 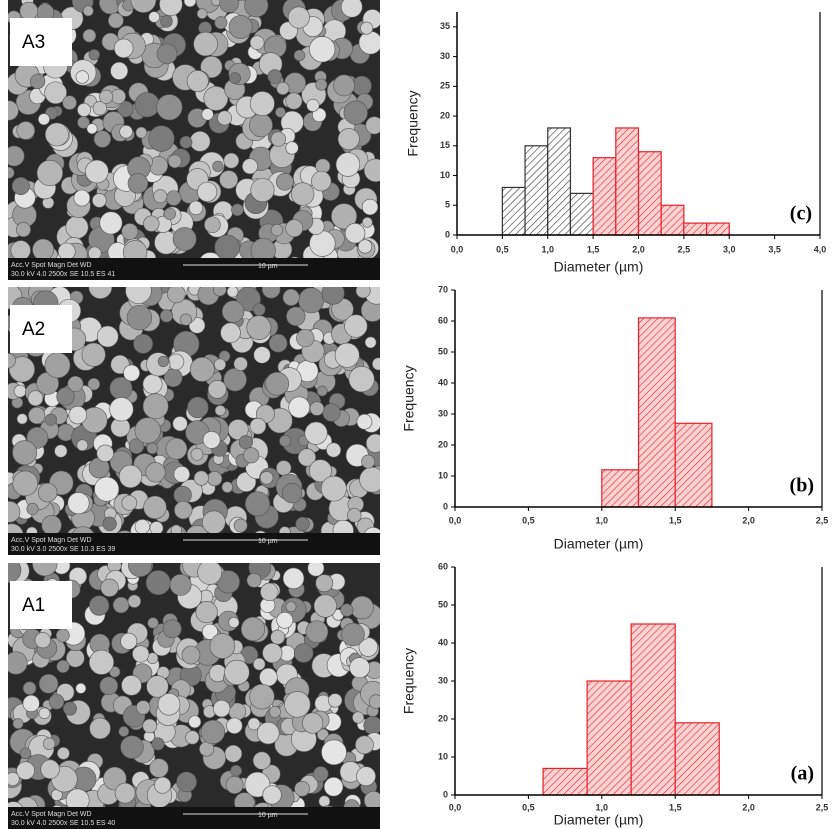 I want to click on y-axis-label: Frequency, so click(x=409, y=681).